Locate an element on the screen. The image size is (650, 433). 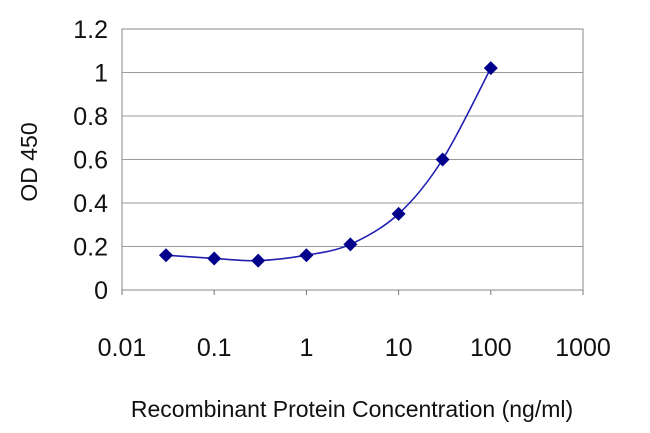
y-tick-label: 0.2 is located at coordinates (90, 248).